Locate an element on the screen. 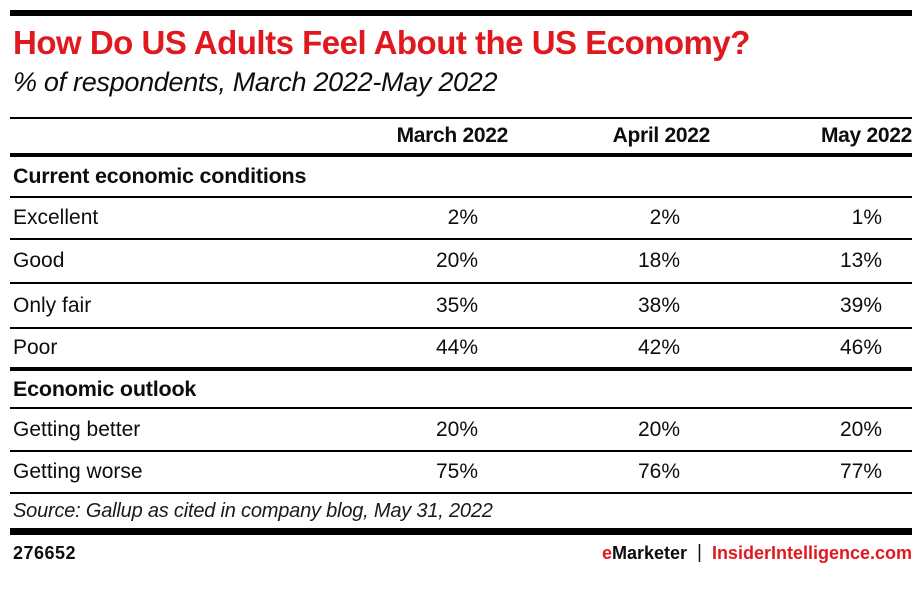 Image resolution: width=922 pixels, height=594 pixels. value-cell-may: 46% is located at coordinates (860, 347).